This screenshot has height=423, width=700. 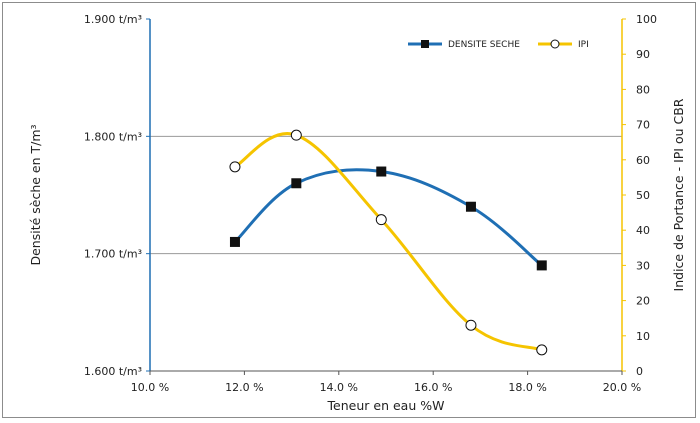 What do you see at coordinates (646, 19) in the screenshot?
I see `y-right-tick-label: 100` at bounding box center [646, 19].